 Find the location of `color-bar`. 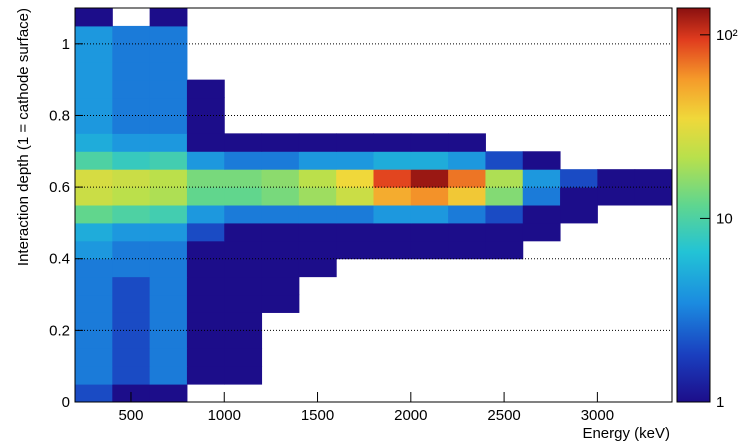

color-bar is located at coordinates (693, 205).